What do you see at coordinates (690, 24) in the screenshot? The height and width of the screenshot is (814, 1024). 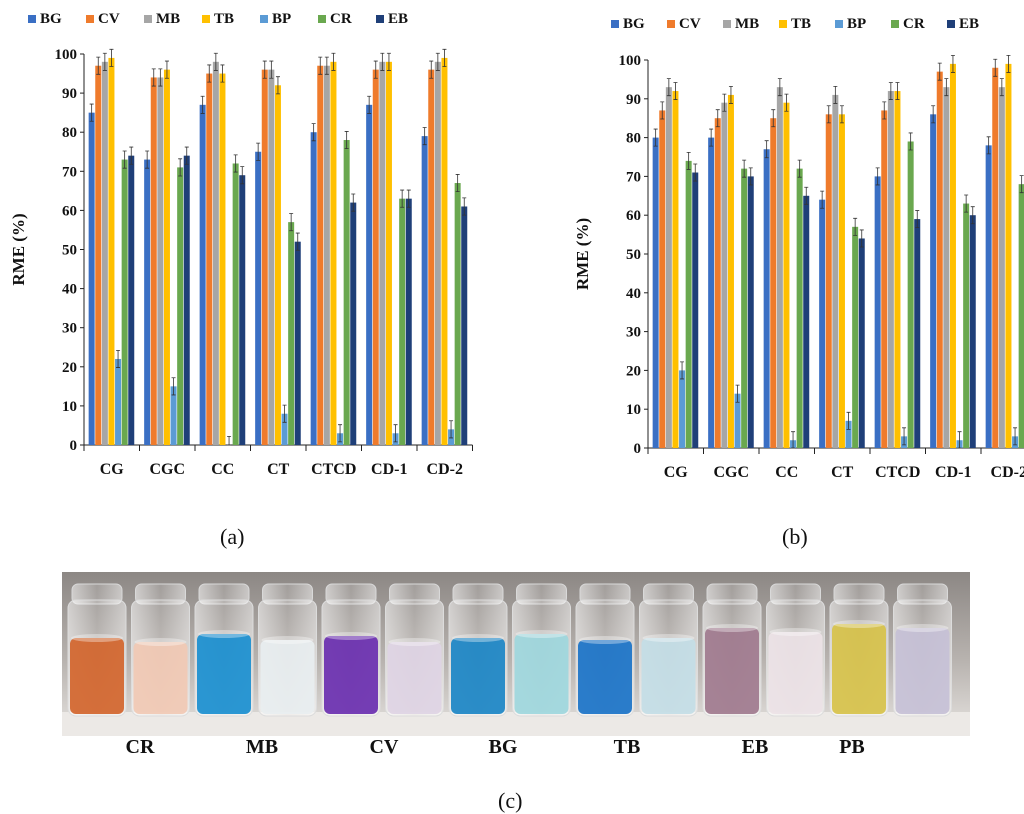 I see `legend-label-cv: CV` at bounding box center [690, 24].